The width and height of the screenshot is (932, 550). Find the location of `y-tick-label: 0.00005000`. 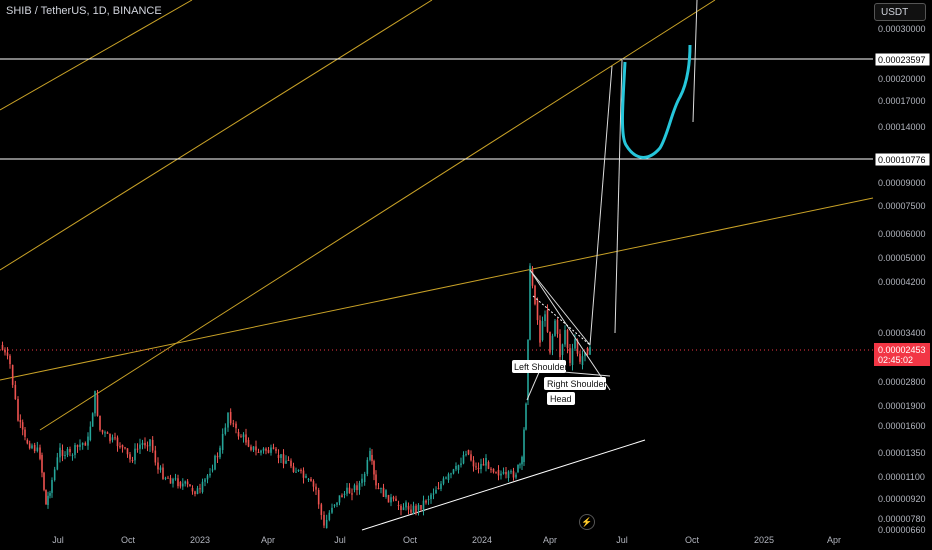

y-tick-label: 0.00005000 is located at coordinates (902, 258).